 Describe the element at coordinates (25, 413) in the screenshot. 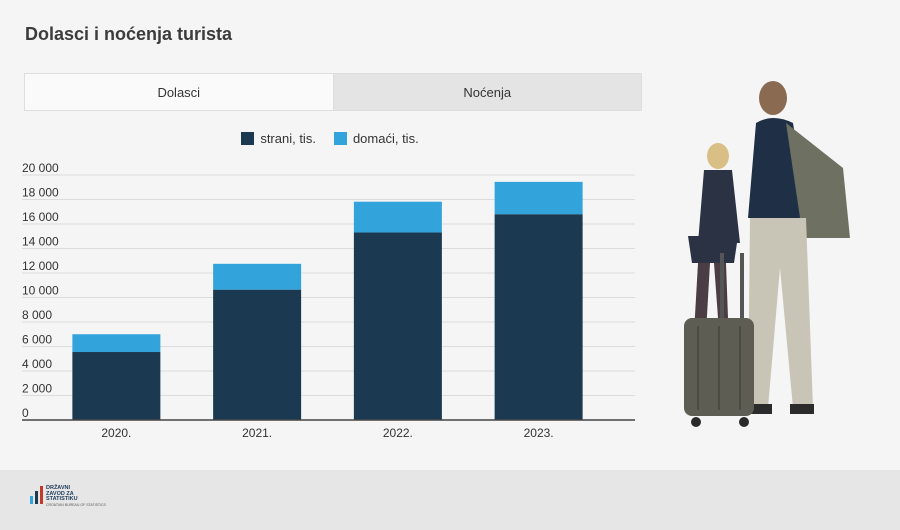

I see `y-tick-label: 0` at that location.